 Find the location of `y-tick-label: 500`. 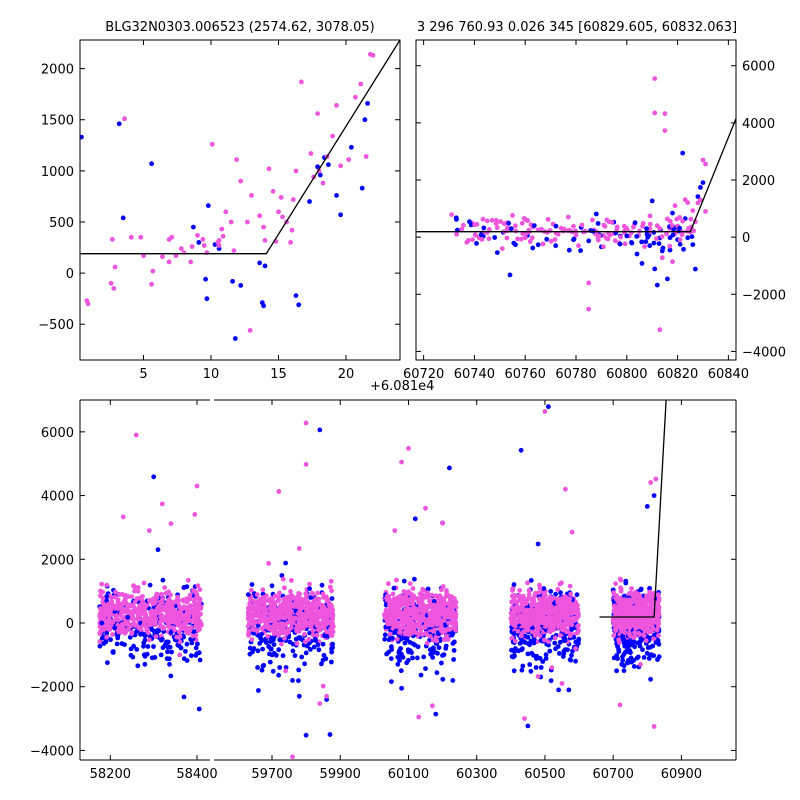

y-tick-label: 500 is located at coordinates (61, 223).